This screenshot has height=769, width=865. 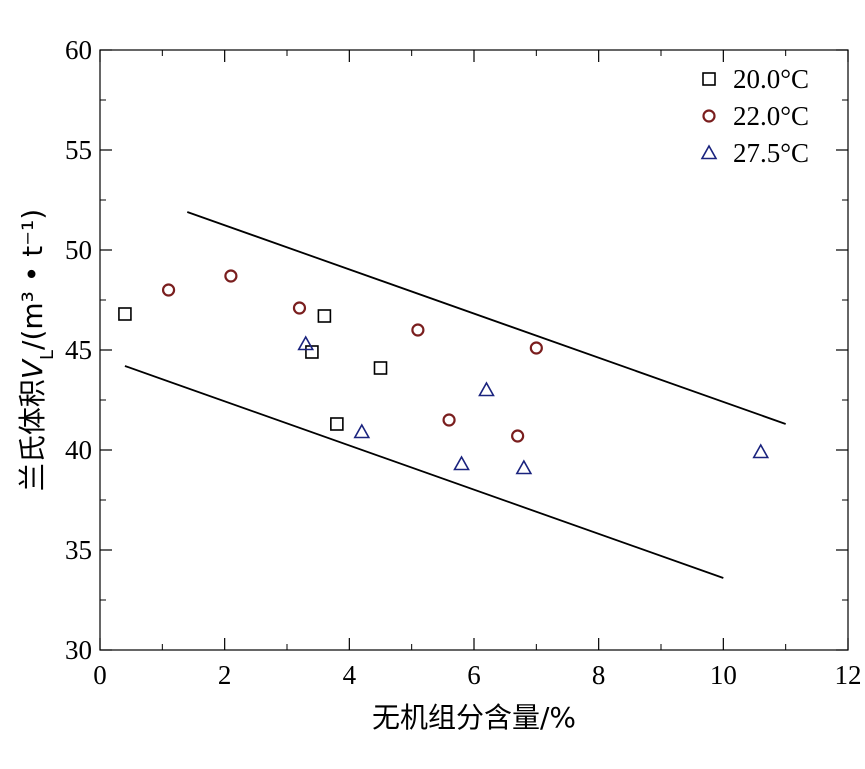 I want to click on x-tick-label: 0, so click(x=100, y=675).